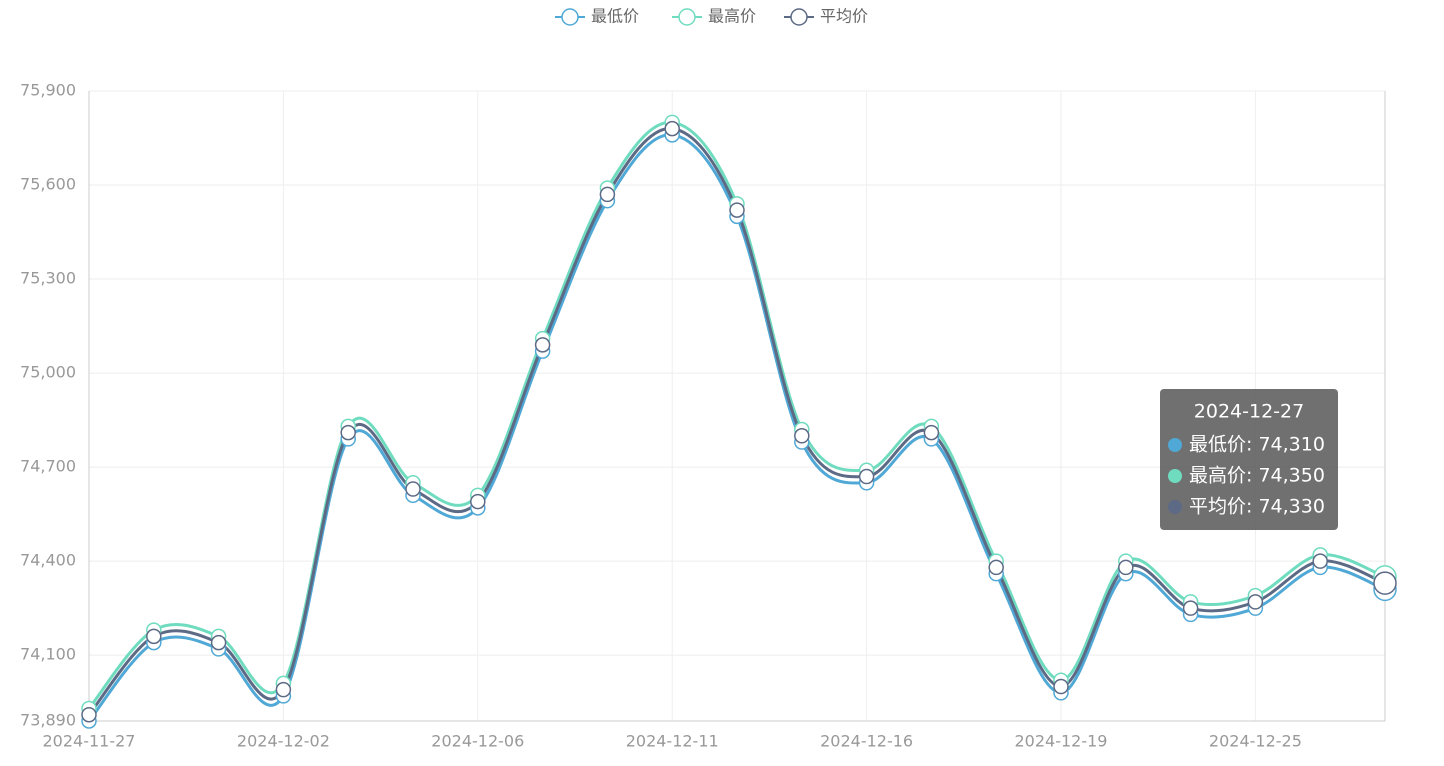 The width and height of the screenshot is (1444, 766). I want to click on tooltip-title: 2024-12-27, so click(1249, 412).